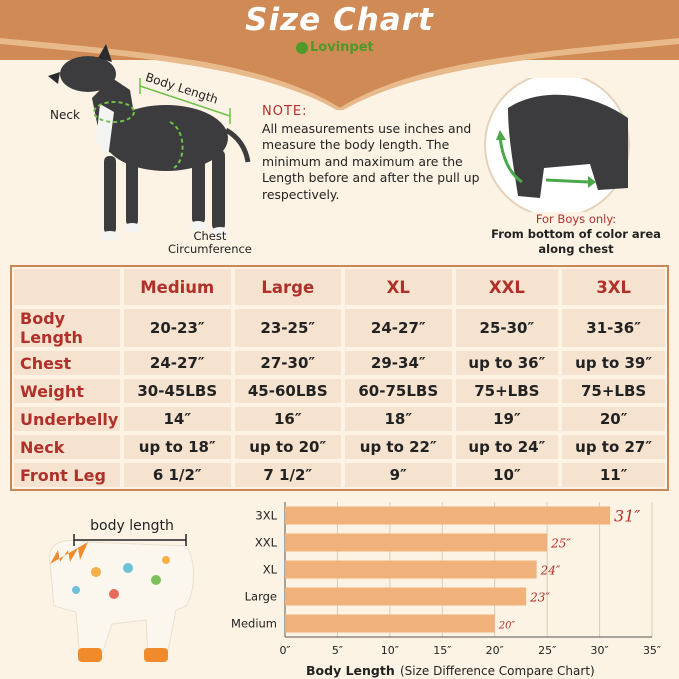 This screenshot has height=679, width=679. What do you see at coordinates (547, 650) in the screenshot?
I see `chart-tick-label: 25″` at bounding box center [547, 650].